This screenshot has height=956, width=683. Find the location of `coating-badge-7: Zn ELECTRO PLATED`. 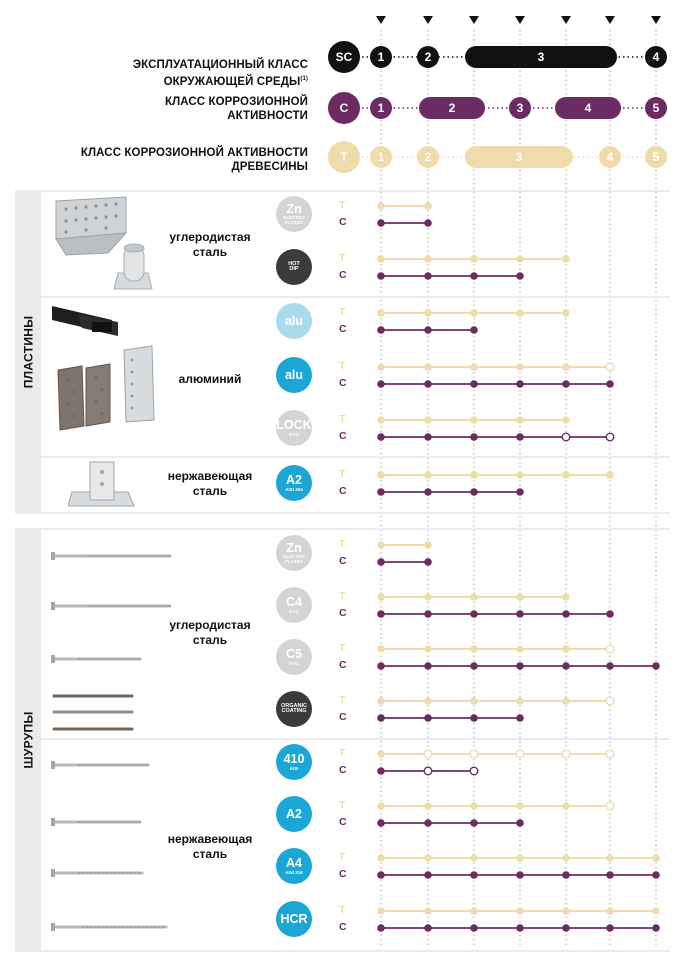

coating-badge-7: Zn ELECTRO PLATED is located at coordinates (294, 553).